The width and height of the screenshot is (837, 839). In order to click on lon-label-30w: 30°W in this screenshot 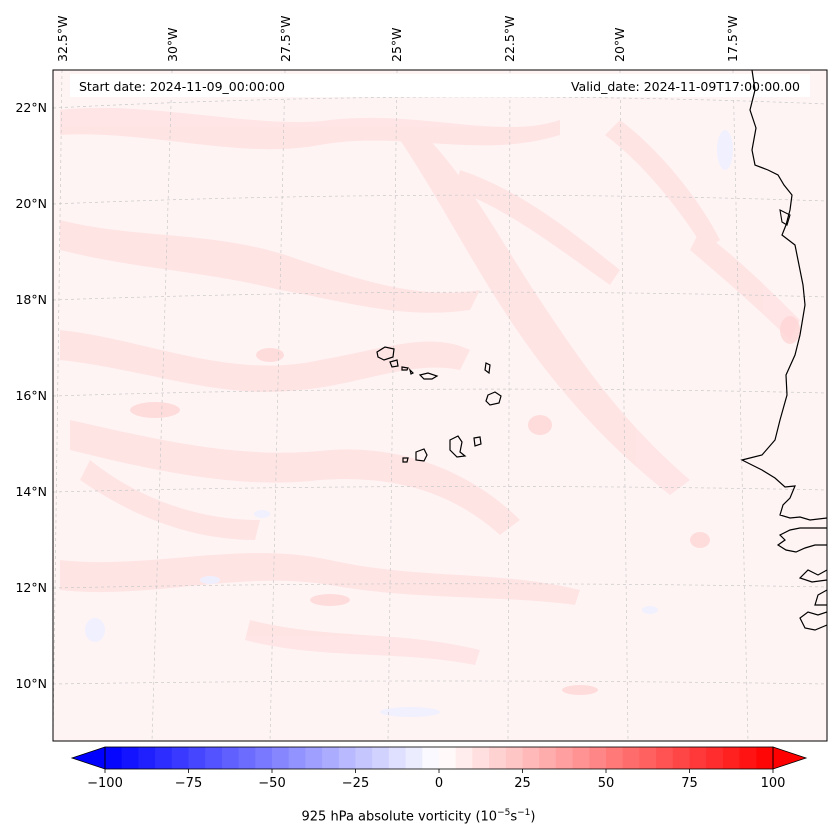, I will do `click(172, 44)`.